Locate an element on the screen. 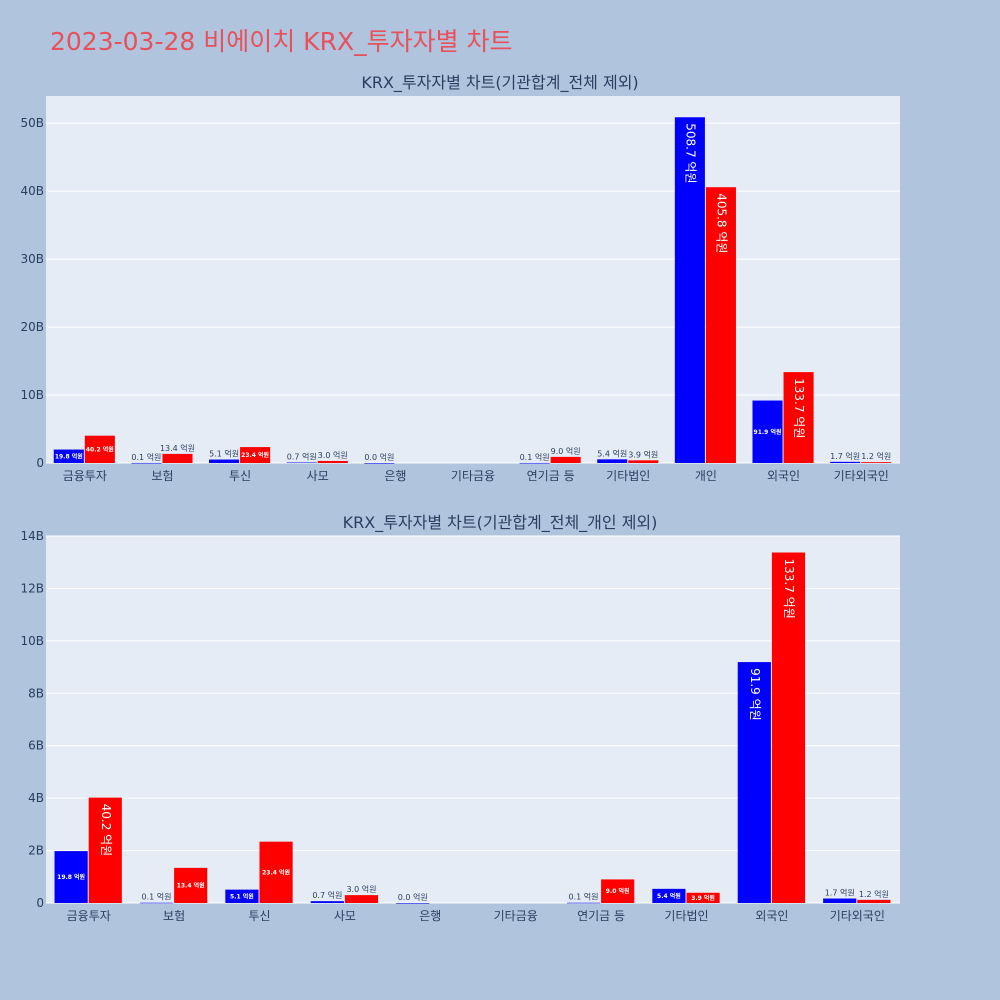 This screenshot has height=1000, width=1000. x-tick-label: 보험 is located at coordinates (162, 476).